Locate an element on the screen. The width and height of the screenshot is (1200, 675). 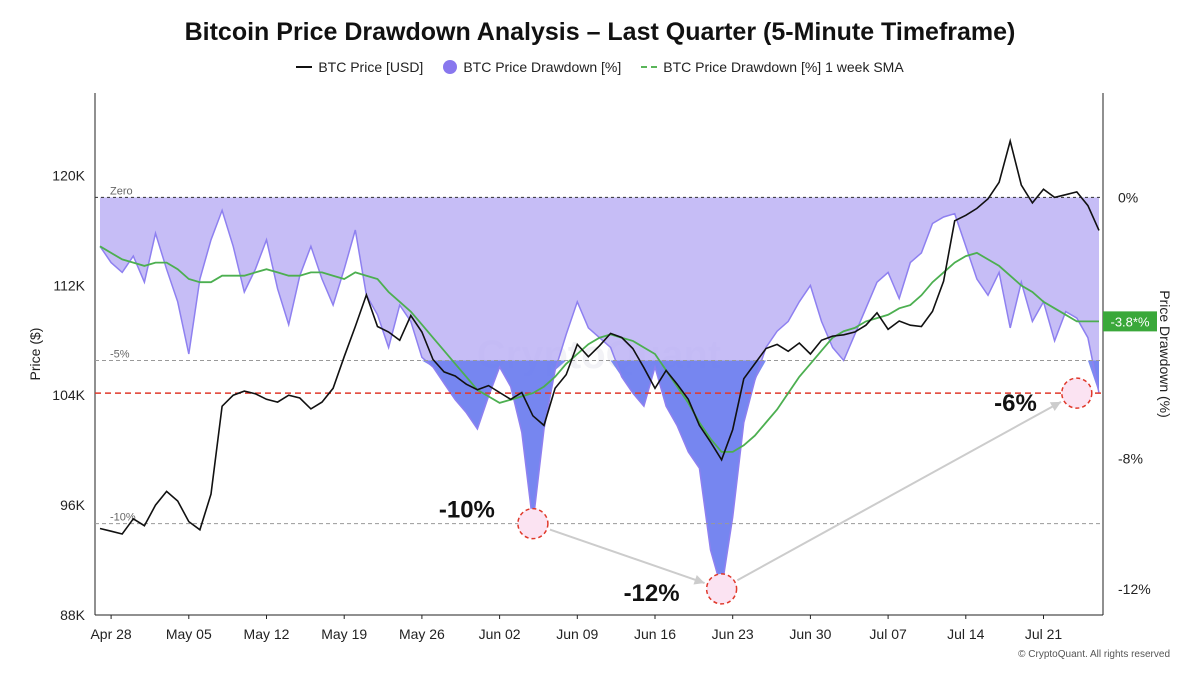
legend-item-price: BTC Price [USD] is located at coordinates (359, 67).